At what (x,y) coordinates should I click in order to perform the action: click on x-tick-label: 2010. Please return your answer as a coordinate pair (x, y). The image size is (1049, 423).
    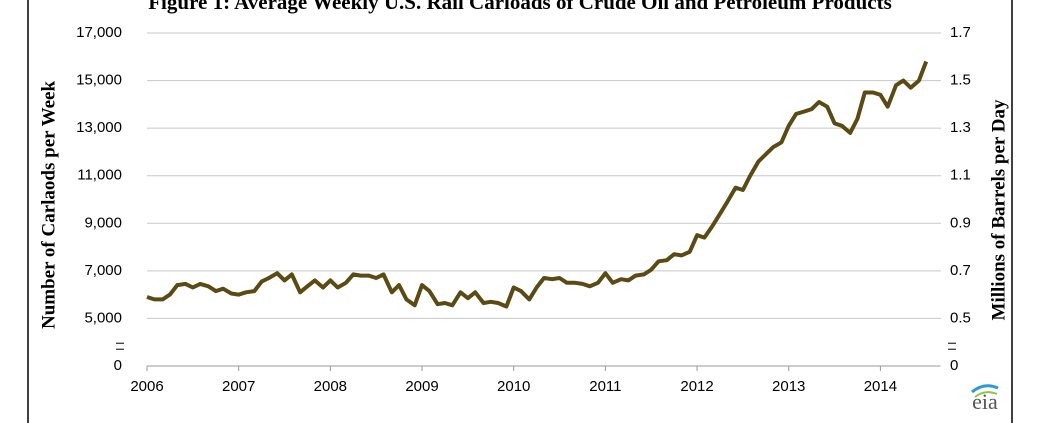
    Looking at the image, I should click on (513, 386).